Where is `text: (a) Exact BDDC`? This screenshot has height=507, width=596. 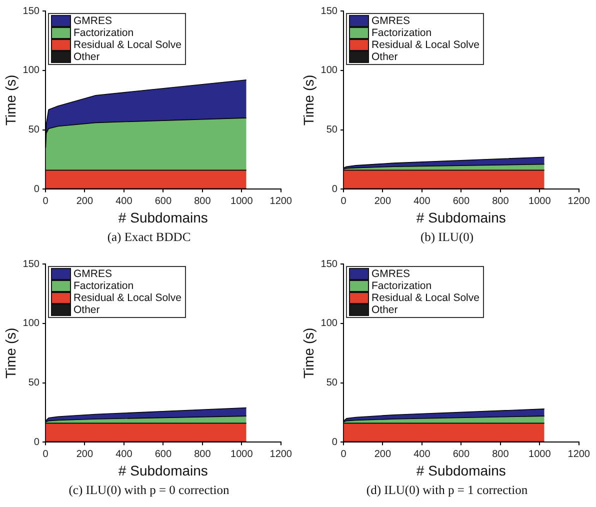 text: (a) Exact BDDC is located at coordinates (149, 237).